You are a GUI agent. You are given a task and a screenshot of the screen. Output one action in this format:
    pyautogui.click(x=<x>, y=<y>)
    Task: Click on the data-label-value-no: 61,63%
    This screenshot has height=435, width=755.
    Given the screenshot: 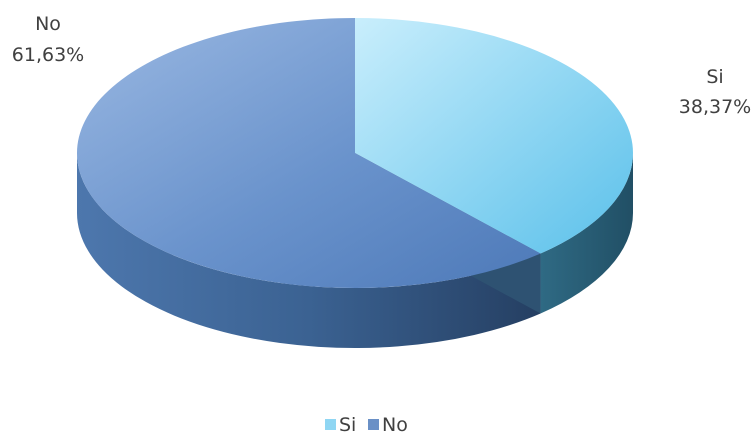 What is the action you would take?
    pyautogui.click(x=48, y=55)
    